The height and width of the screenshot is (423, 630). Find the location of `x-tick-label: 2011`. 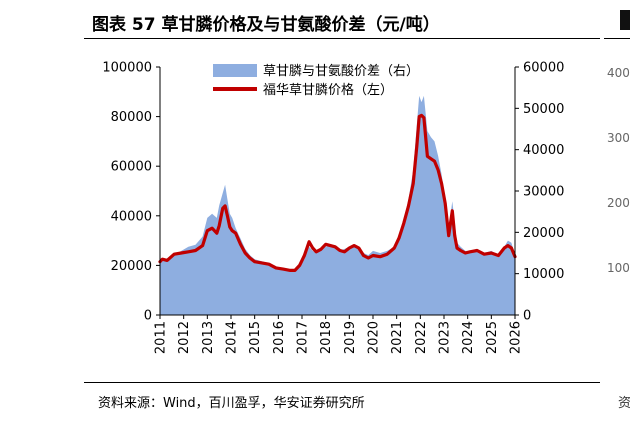

x-tick-label: 2011 is located at coordinates (161, 337).